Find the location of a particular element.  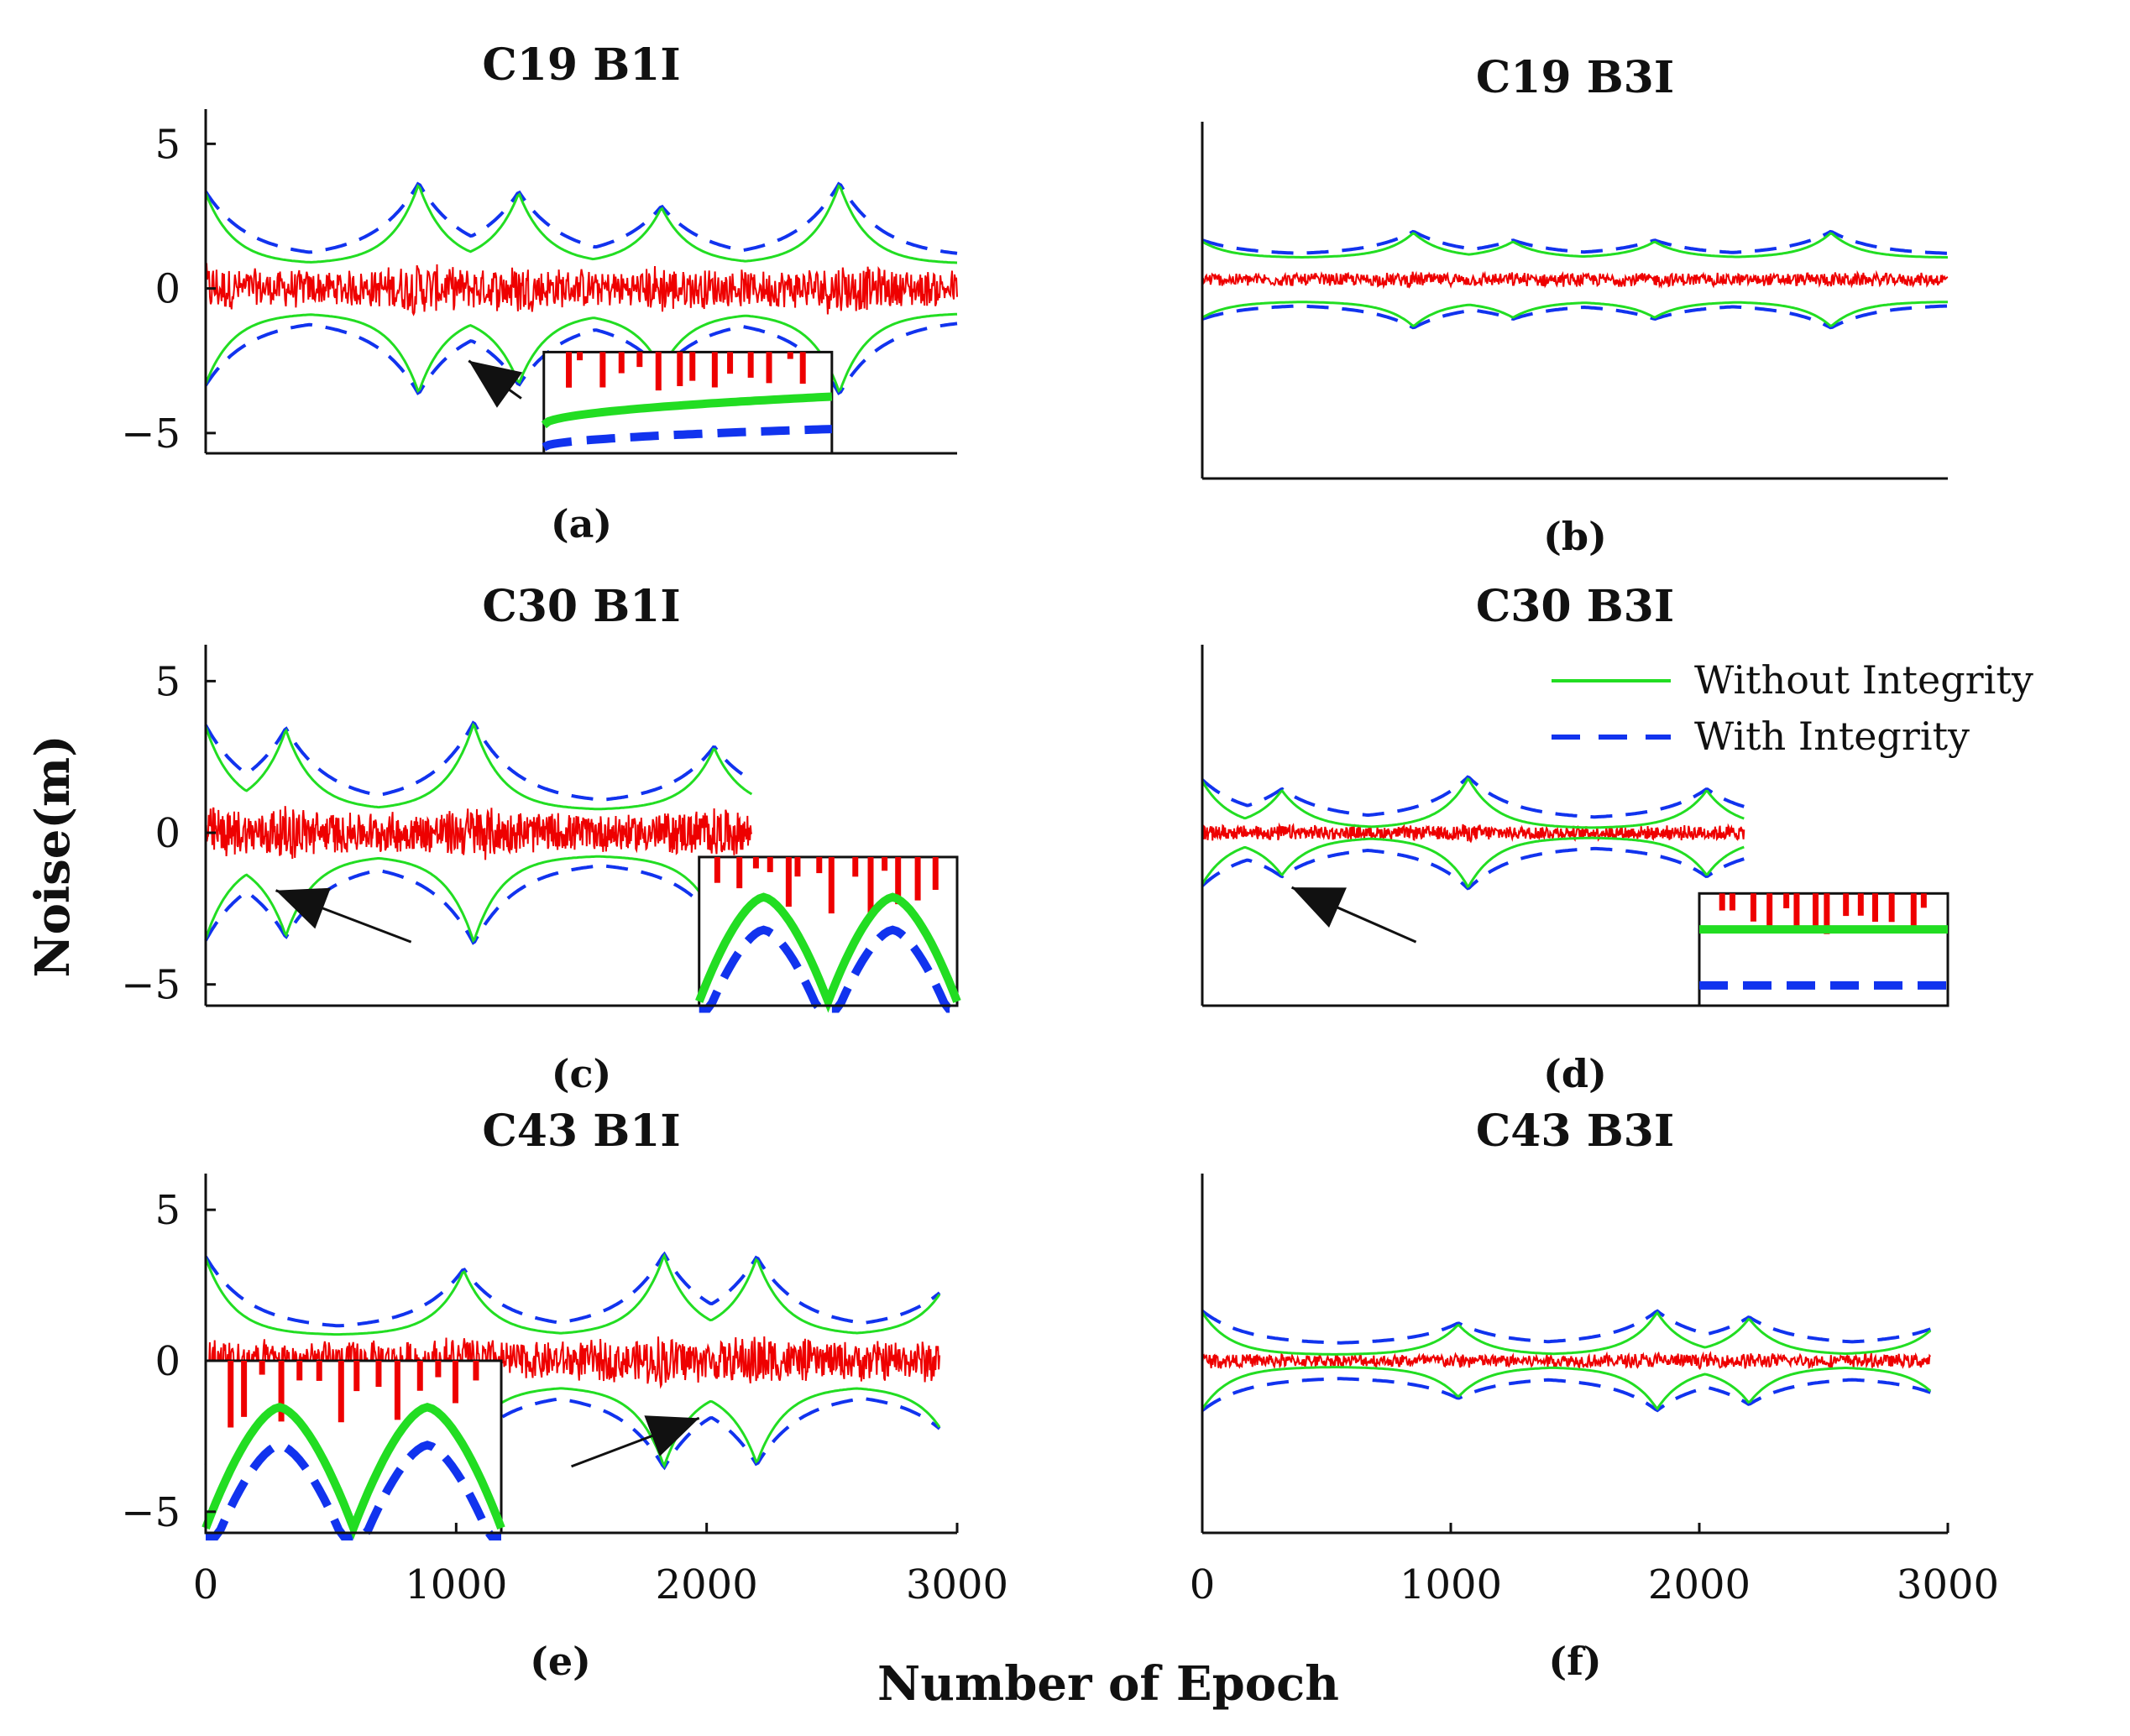

without-integrity-upper-c is located at coordinates (478, 766).